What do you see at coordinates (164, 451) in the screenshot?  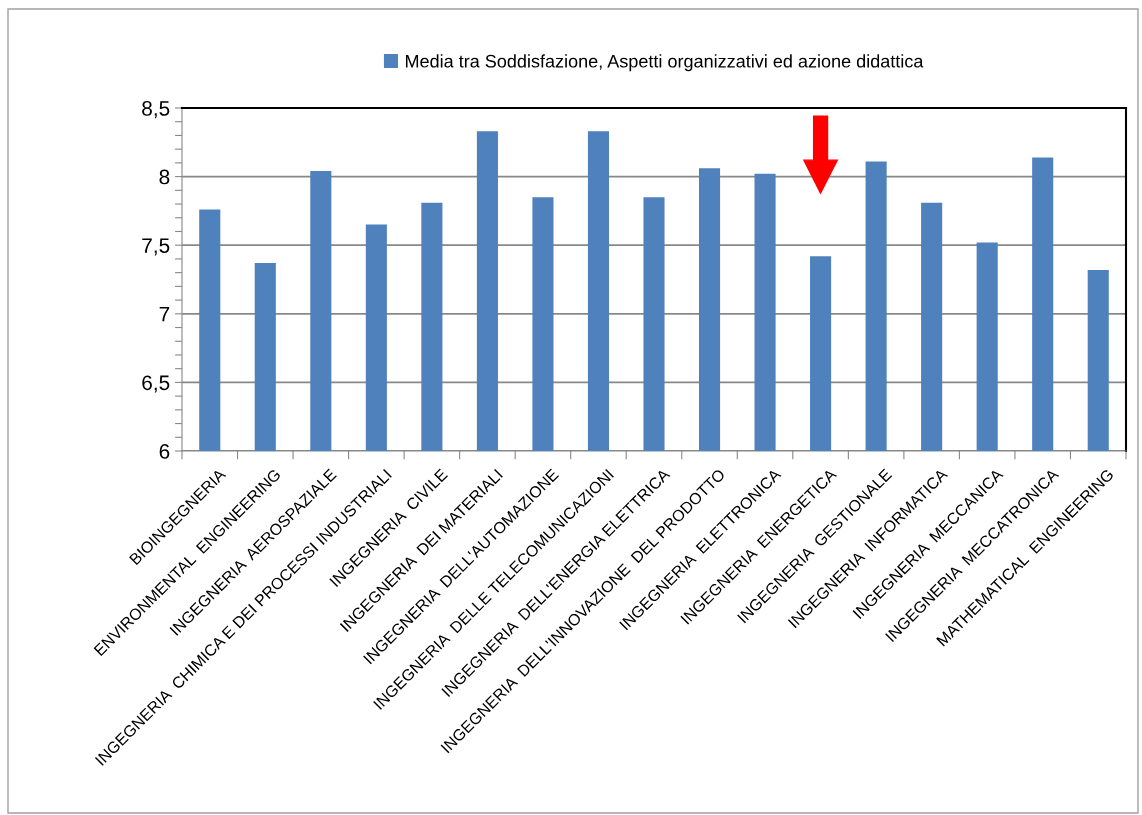 I see `y-tick-label: 6` at bounding box center [164, 451].